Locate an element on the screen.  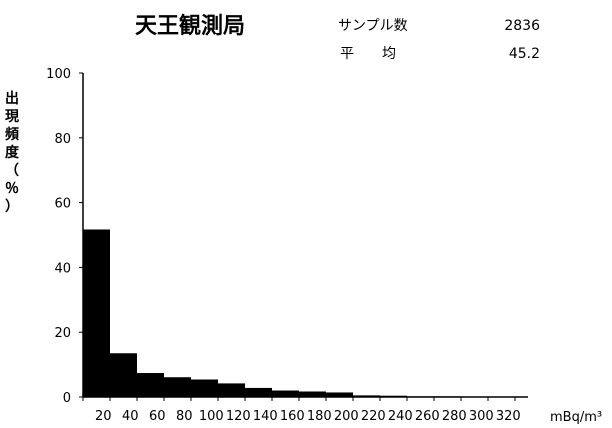
y-tick-label-100: 100 is located at coordinates (58, 74).